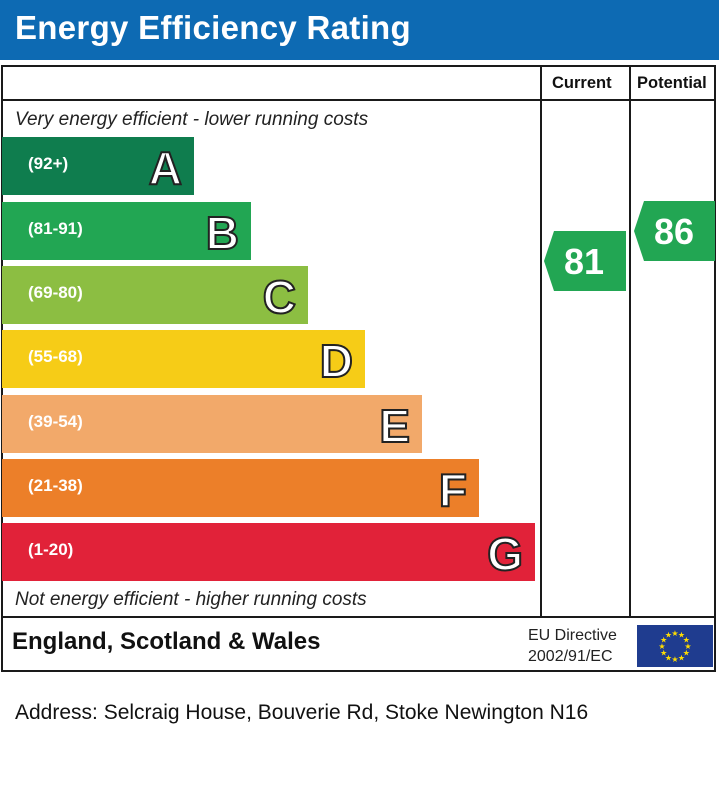  I want to click on band-range-label: (1-20), so click(51, 549).